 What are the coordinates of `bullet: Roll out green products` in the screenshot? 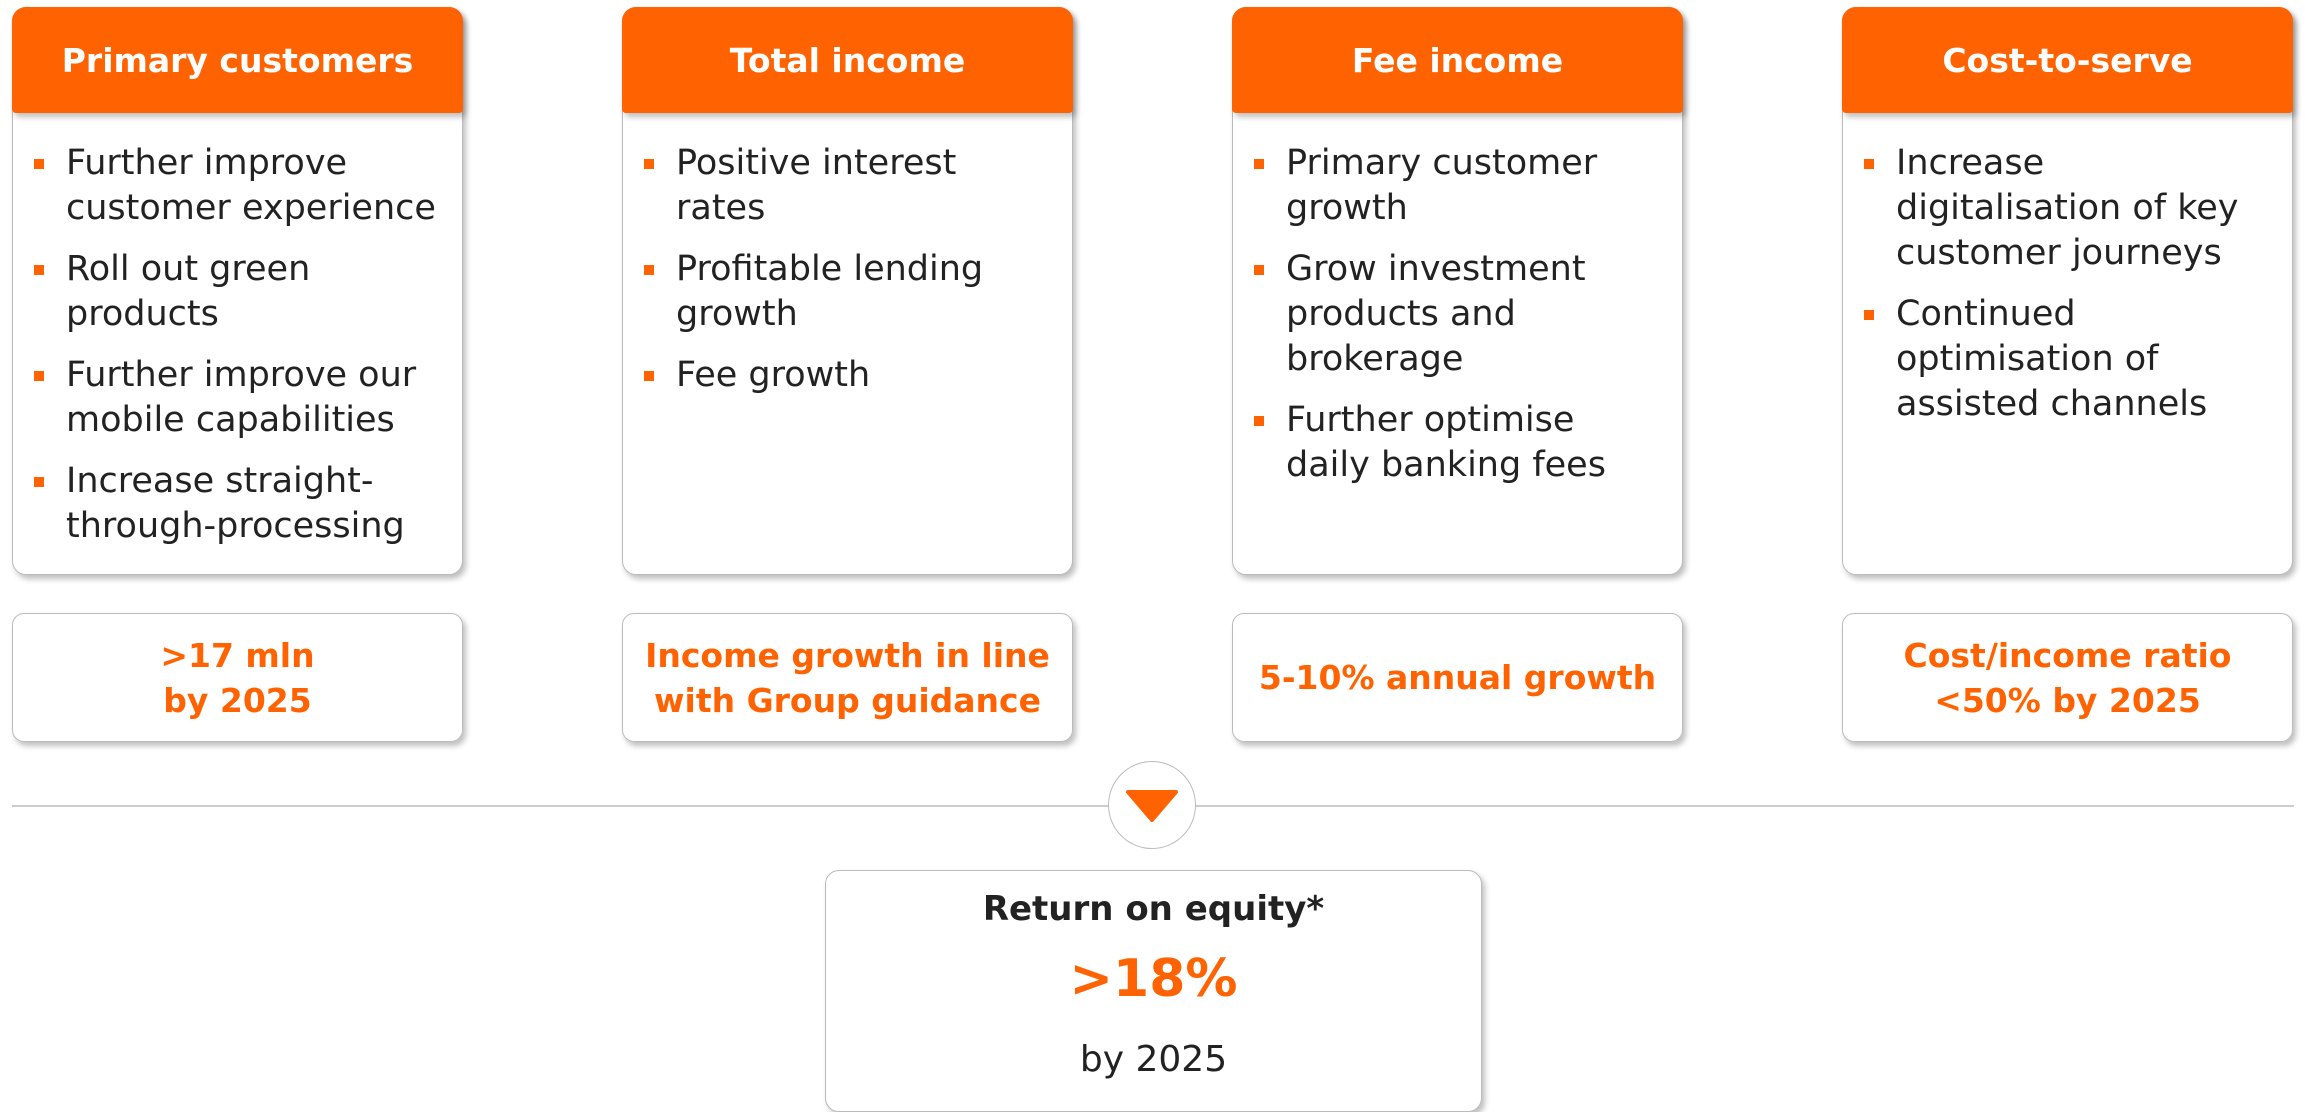 It's located at (234, 292).